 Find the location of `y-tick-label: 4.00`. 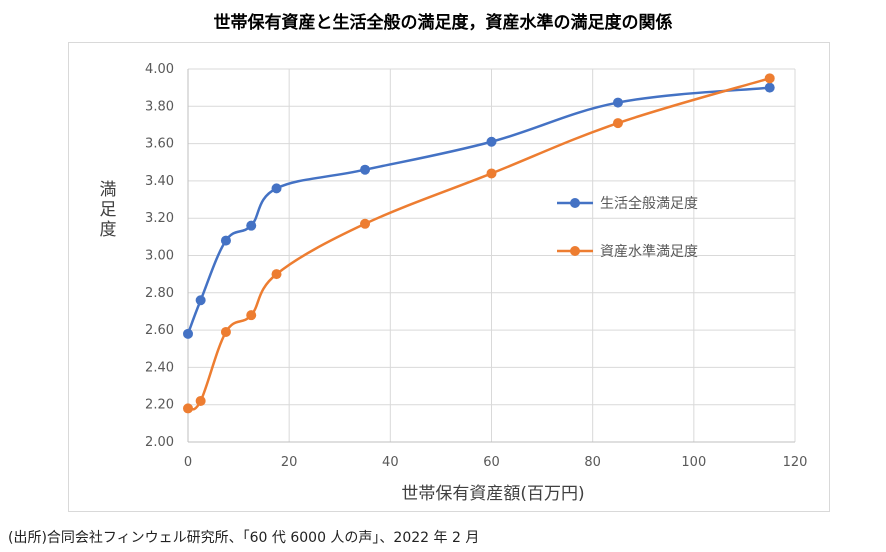

y-tick-label: 4.00 is located at coordinates (159, 69).